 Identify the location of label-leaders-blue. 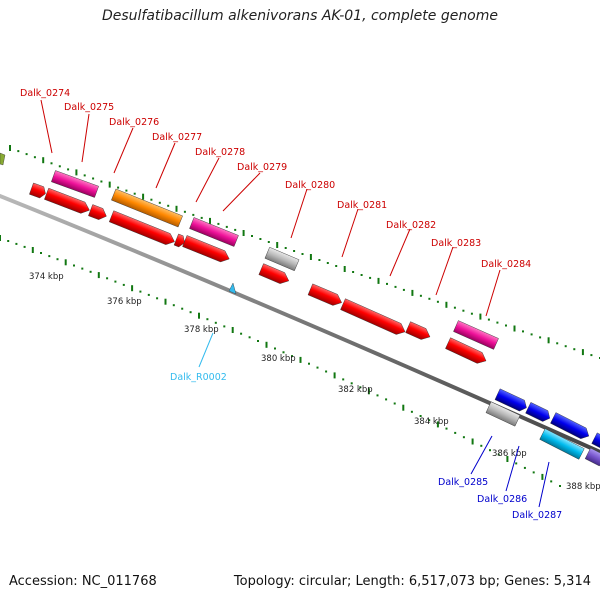
(510, 471).